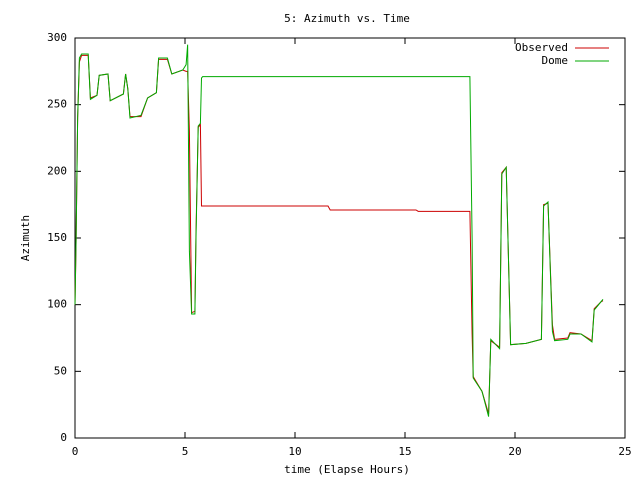 The height and width of the screenshot is (480, 640). Describe the element at coordinates (555, 60) in the screenshot. I see `legend-label: Dome` at that location.